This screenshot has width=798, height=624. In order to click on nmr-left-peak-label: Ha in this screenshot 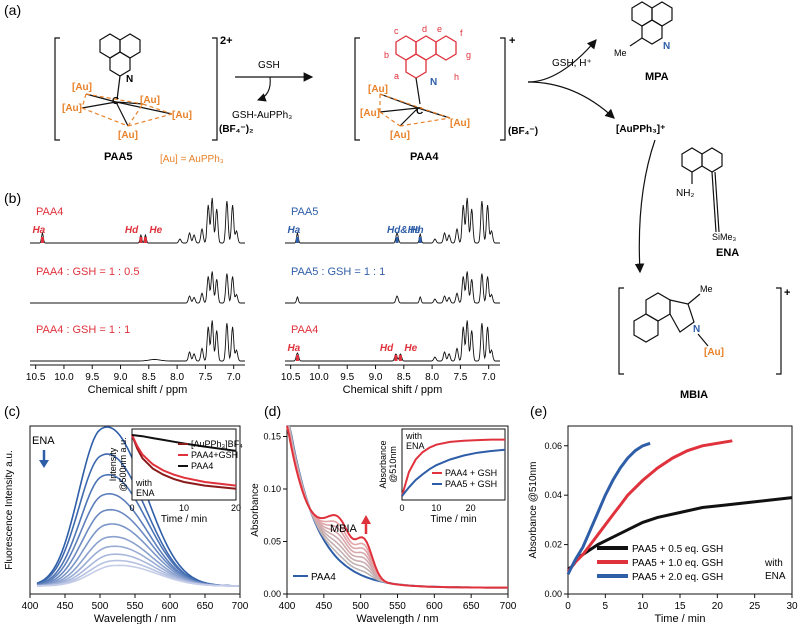, I will do `click(38, 230)`.